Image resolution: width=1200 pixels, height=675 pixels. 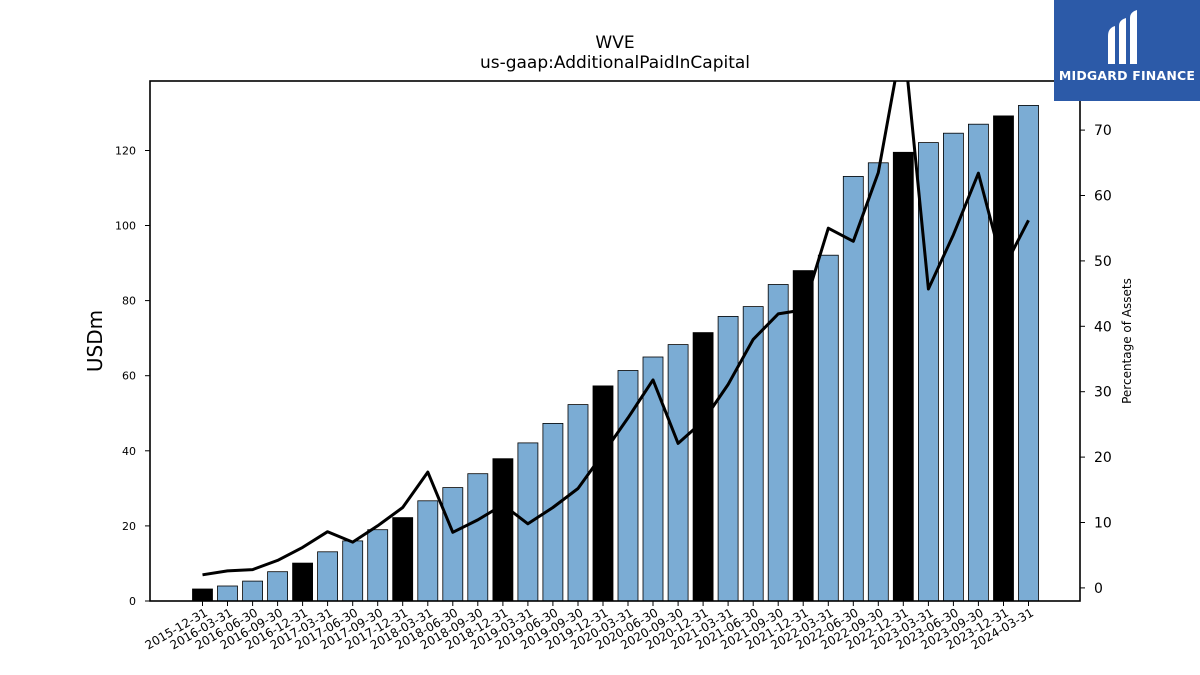 I want to click on y2-tick-label: 20, so click(x=1103, y=458).